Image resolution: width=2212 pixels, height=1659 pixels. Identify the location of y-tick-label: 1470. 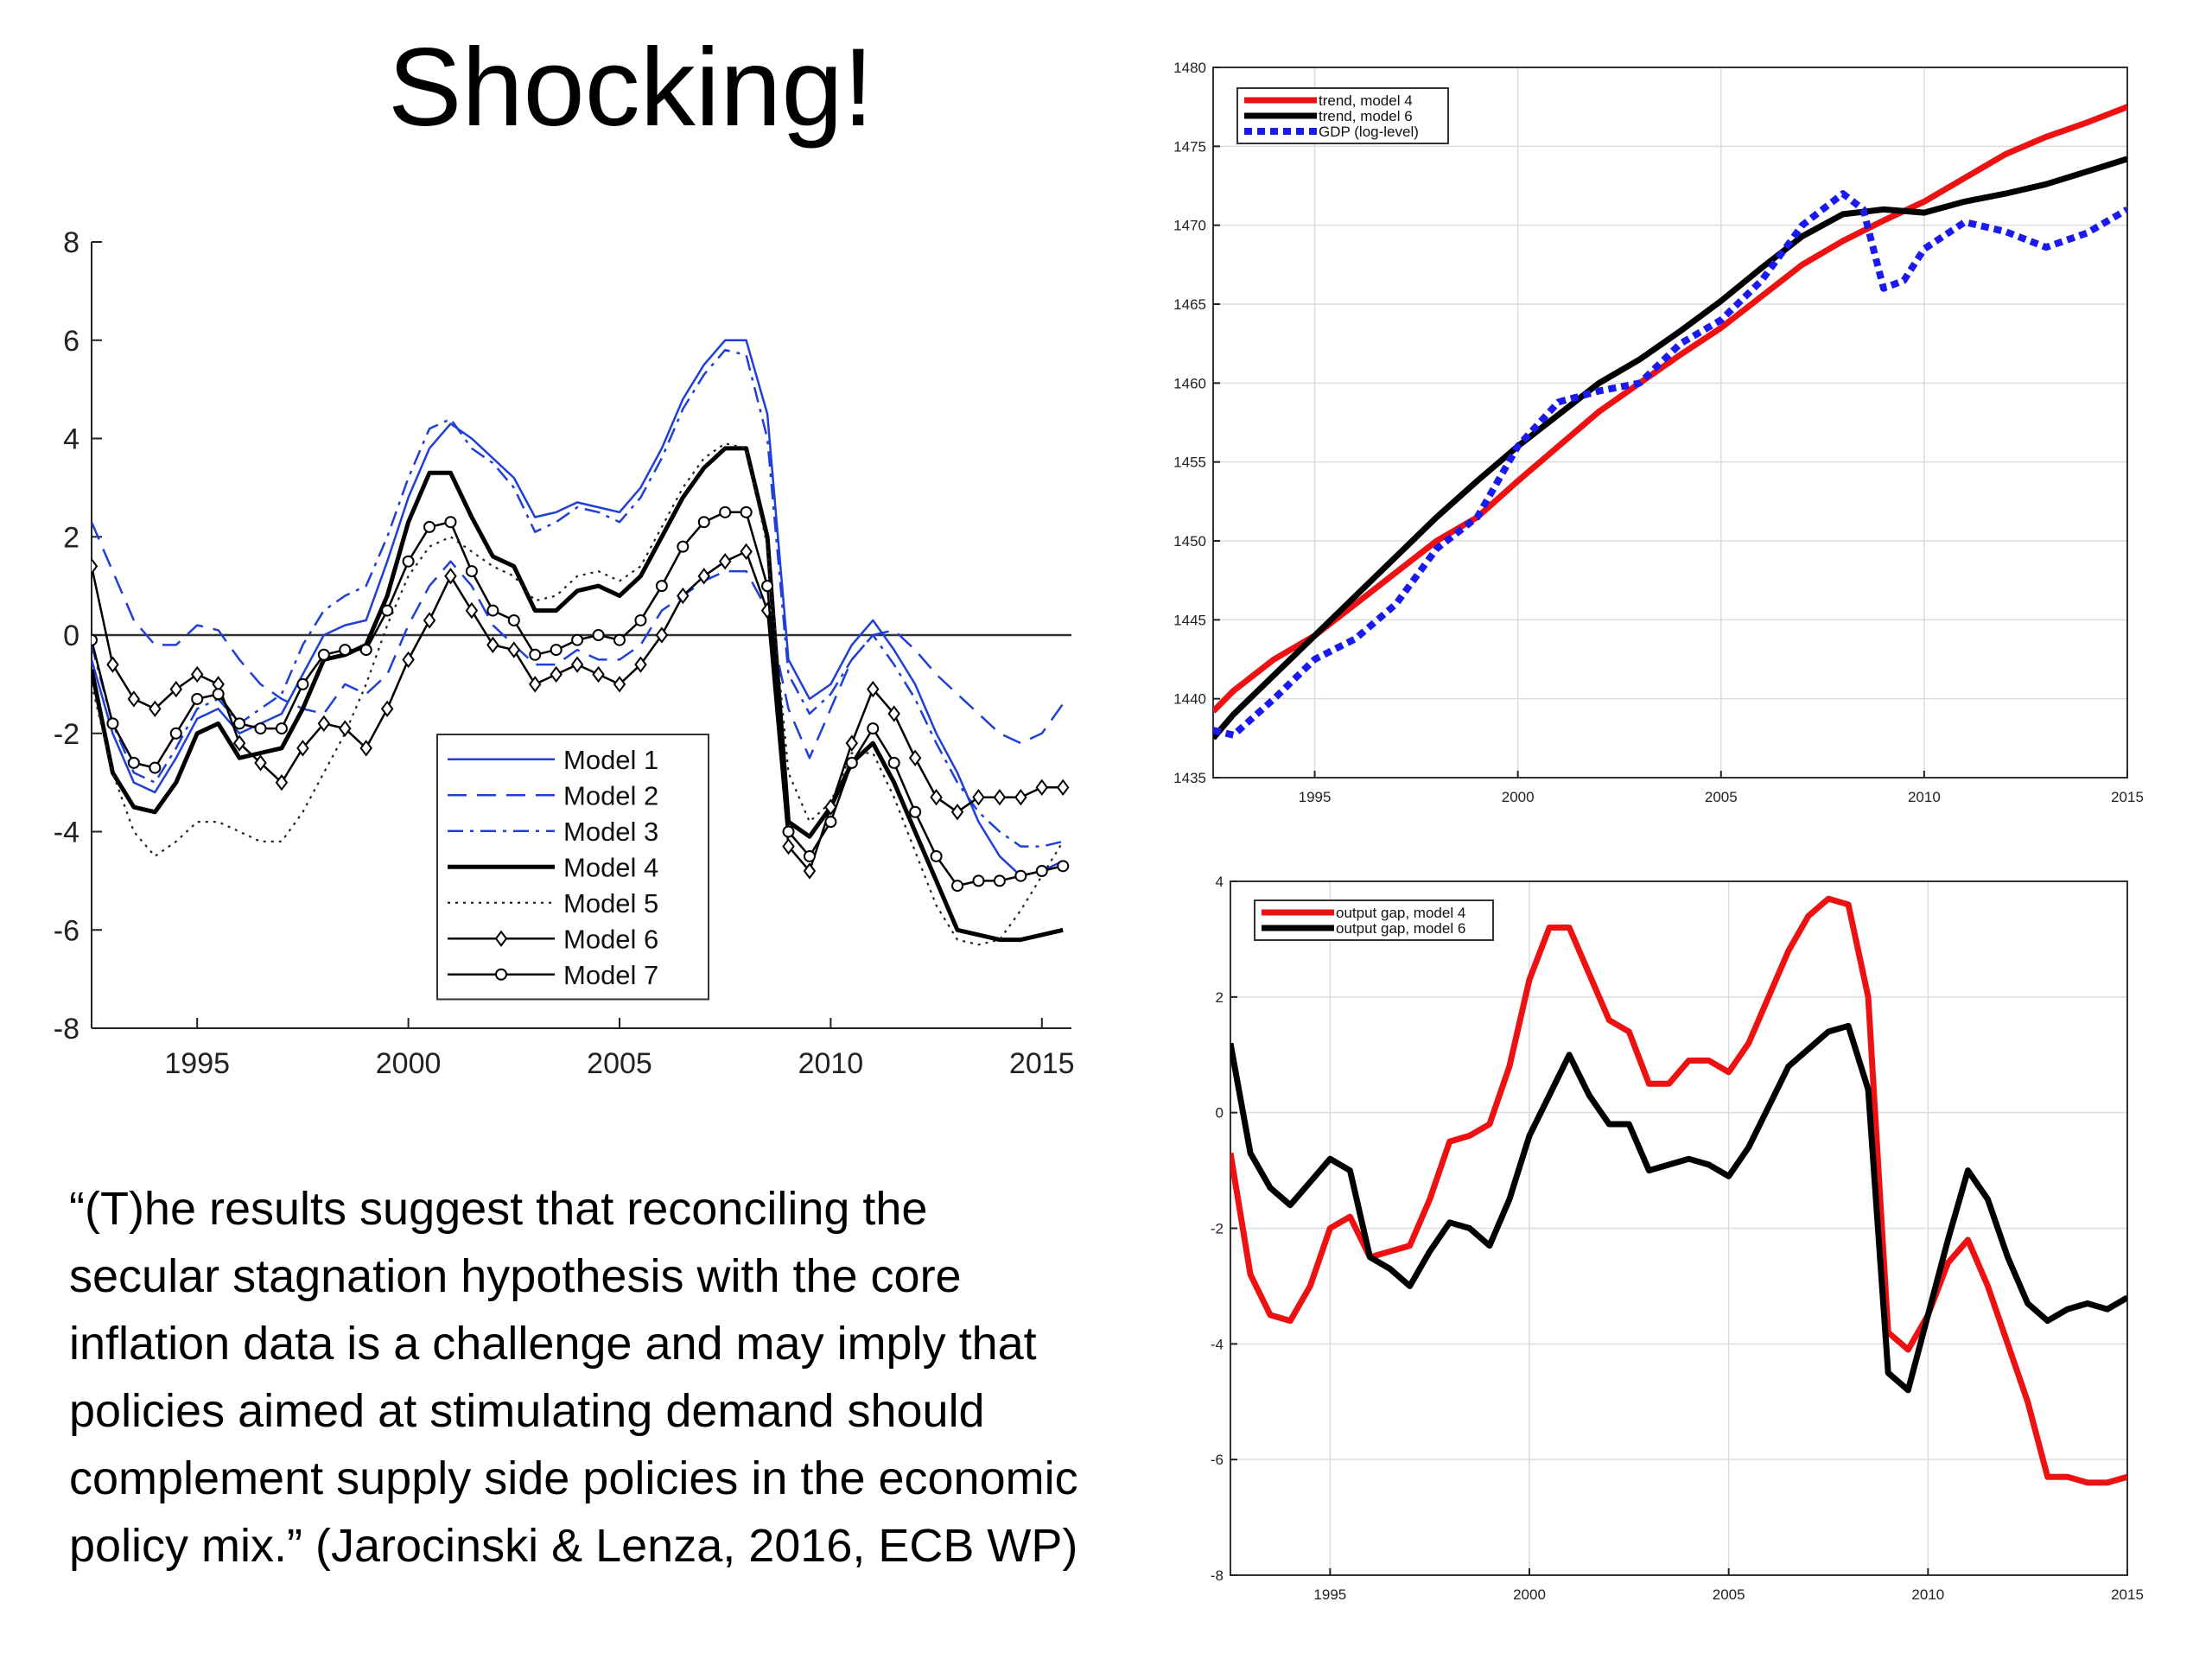
(1189, 226).